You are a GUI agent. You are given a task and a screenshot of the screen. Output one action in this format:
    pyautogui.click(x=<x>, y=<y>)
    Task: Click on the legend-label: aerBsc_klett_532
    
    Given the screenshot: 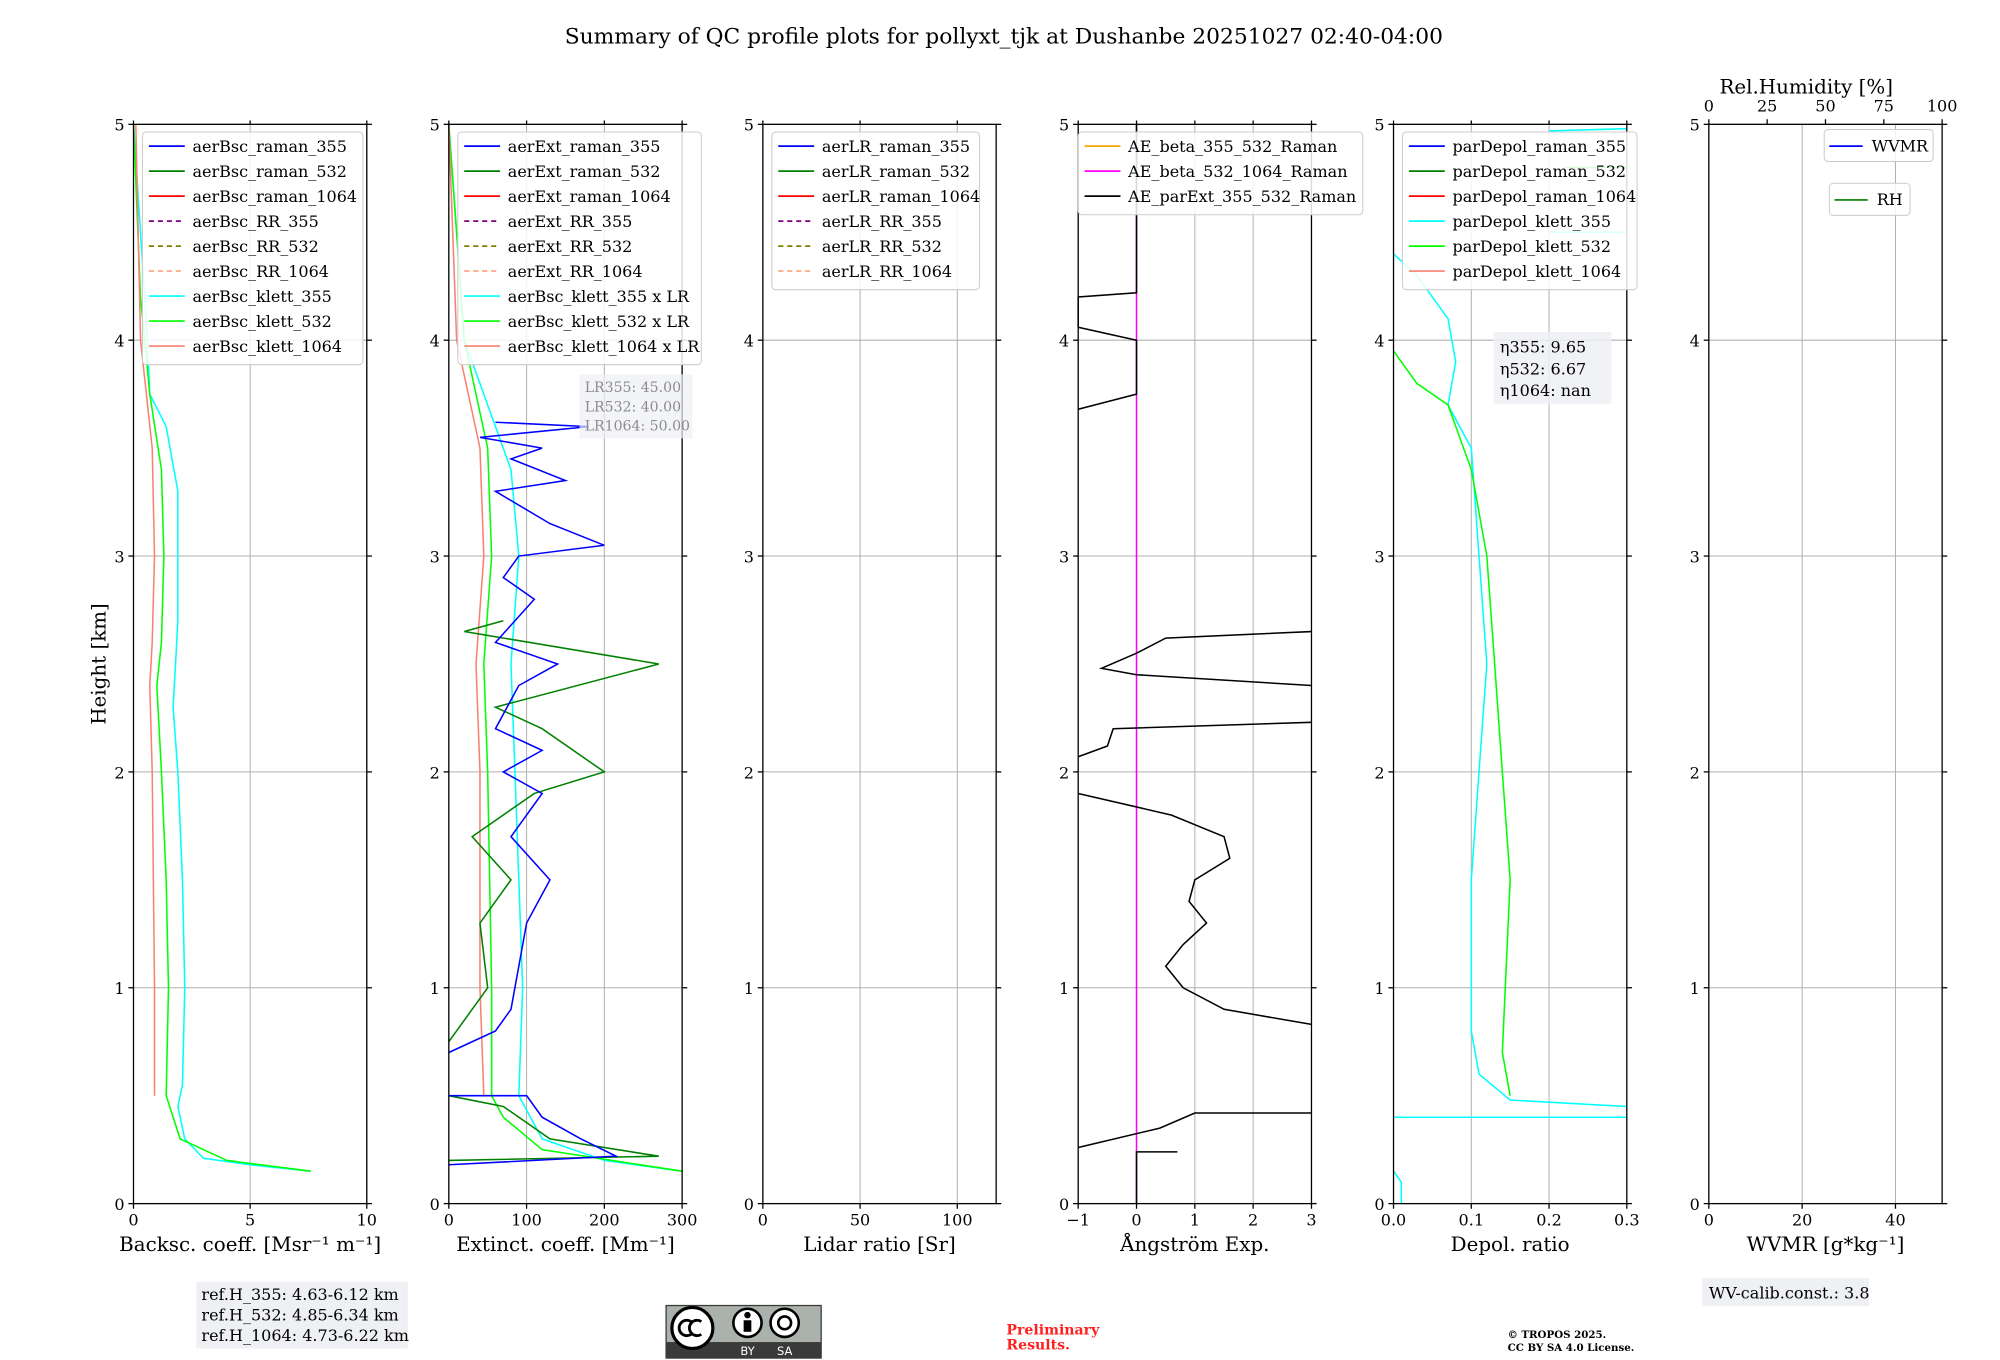 What is the action you would take?
    pyautogui.click(x=261, y=321)
    